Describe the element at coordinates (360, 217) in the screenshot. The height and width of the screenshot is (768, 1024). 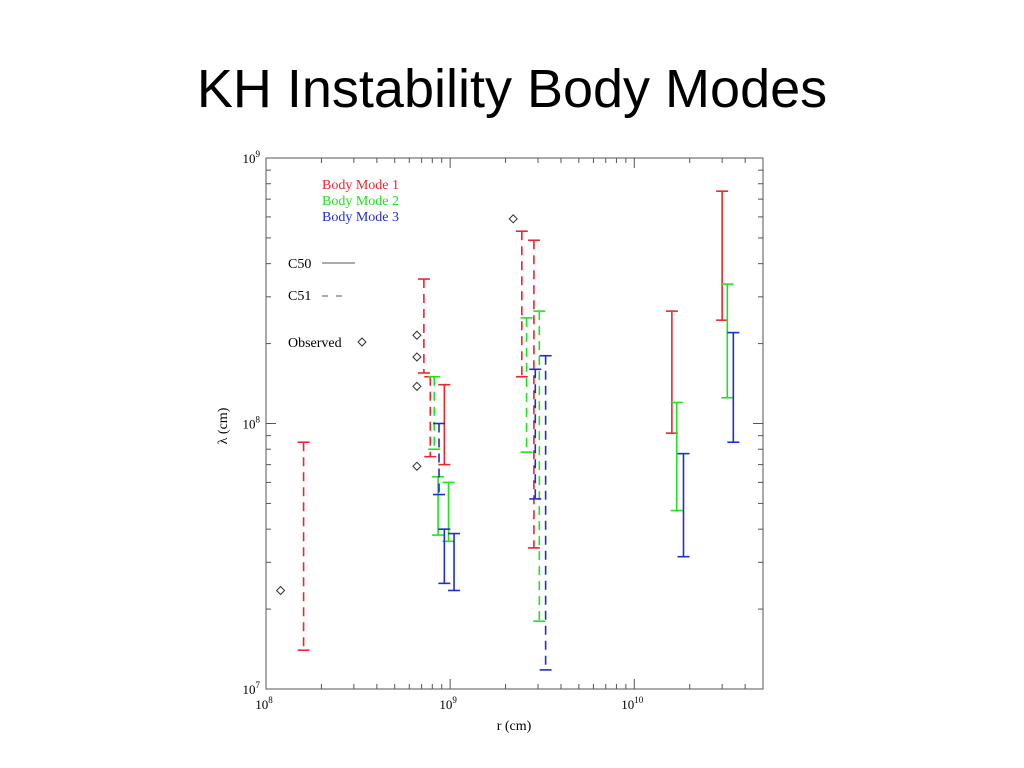
I see `legend-entry-mode-3: Body Mode 3` at that location.